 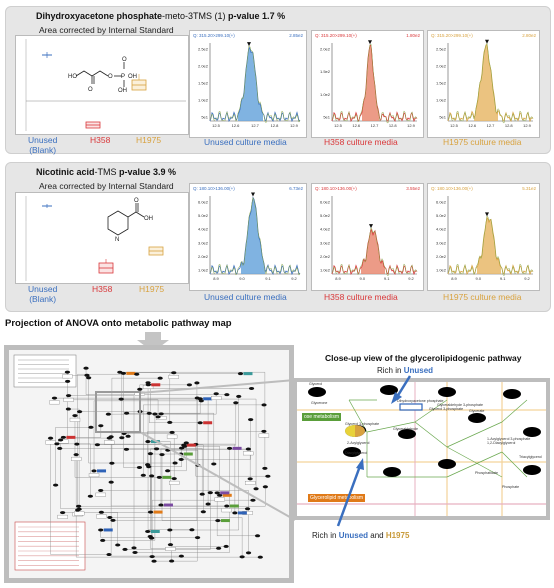 I want to click on y-tick-label: 1.0e2, so click(x=325, y=94).